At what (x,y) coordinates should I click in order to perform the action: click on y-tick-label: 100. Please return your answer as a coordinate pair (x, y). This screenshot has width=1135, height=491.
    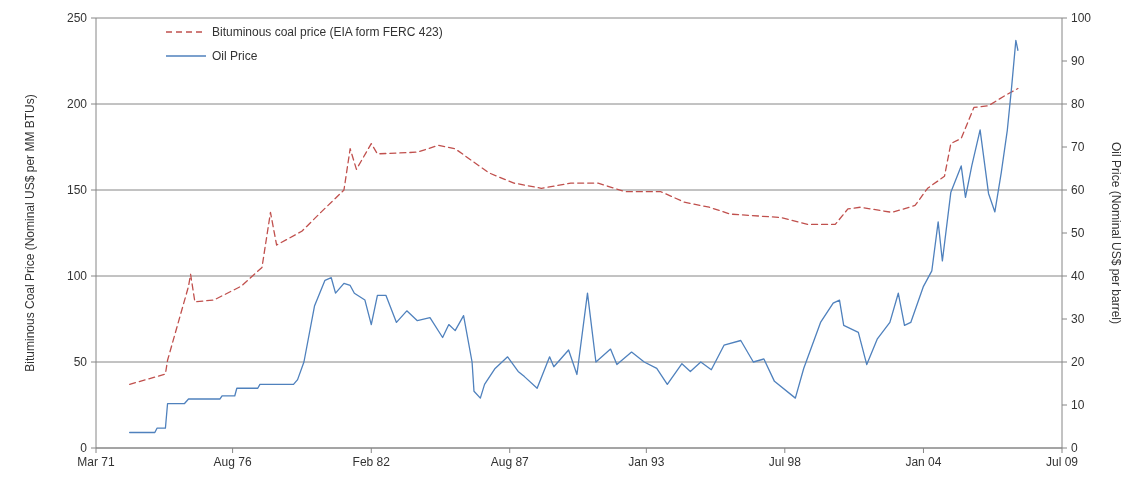
    Looking at the image, I should click on (77, 276).